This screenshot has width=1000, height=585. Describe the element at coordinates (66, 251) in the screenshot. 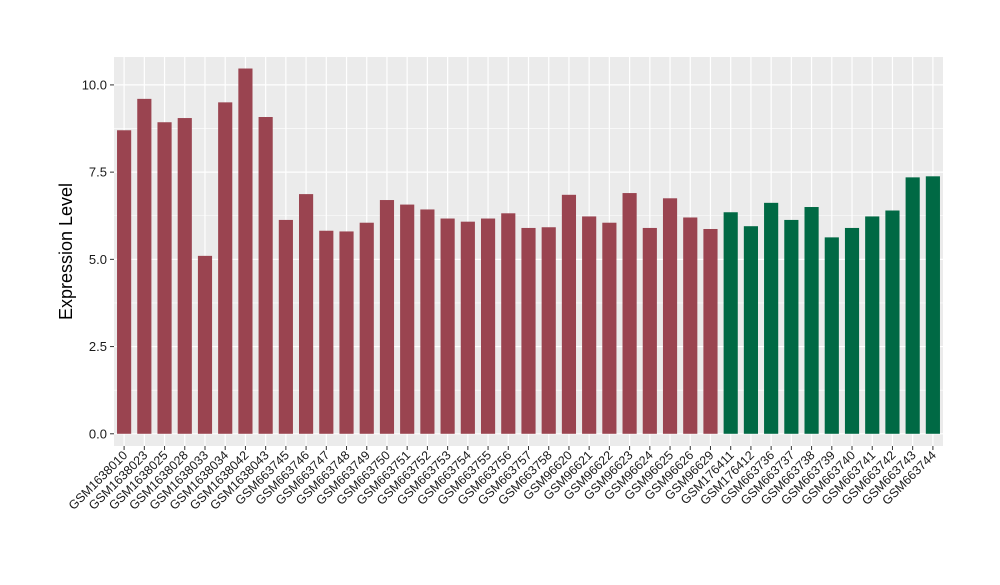

I see `y-axis-title: Expression Level` at that location.